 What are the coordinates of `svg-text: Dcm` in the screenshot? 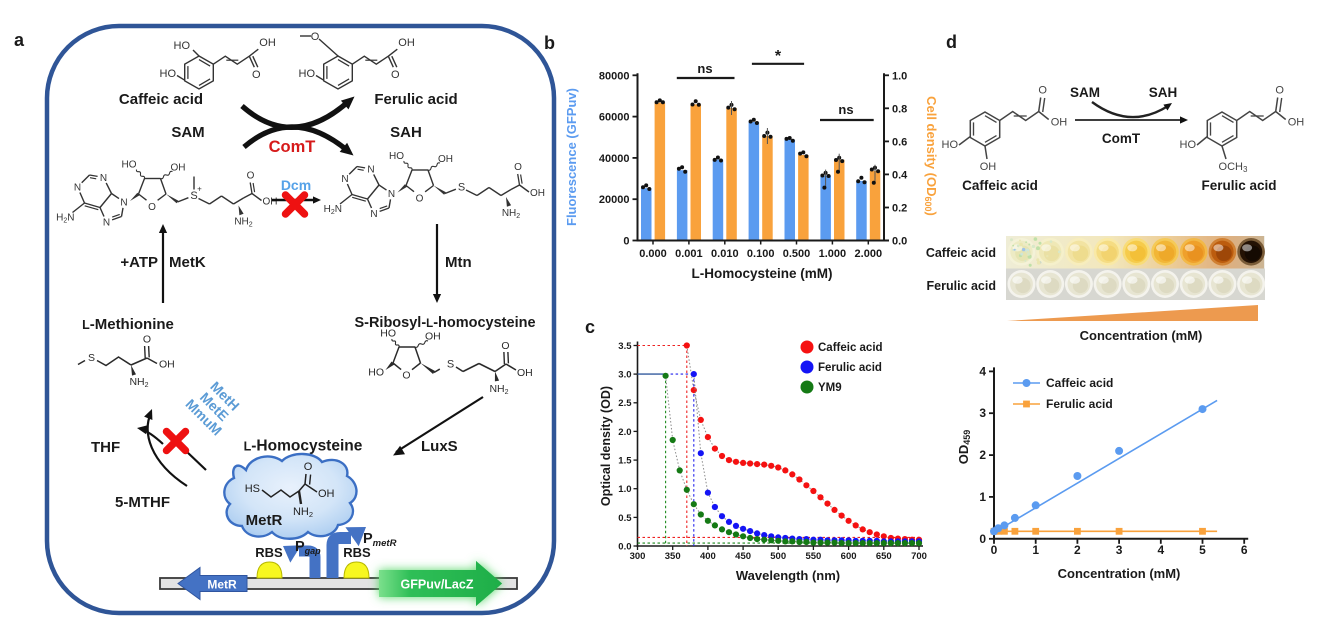 It's located at (296, 185).